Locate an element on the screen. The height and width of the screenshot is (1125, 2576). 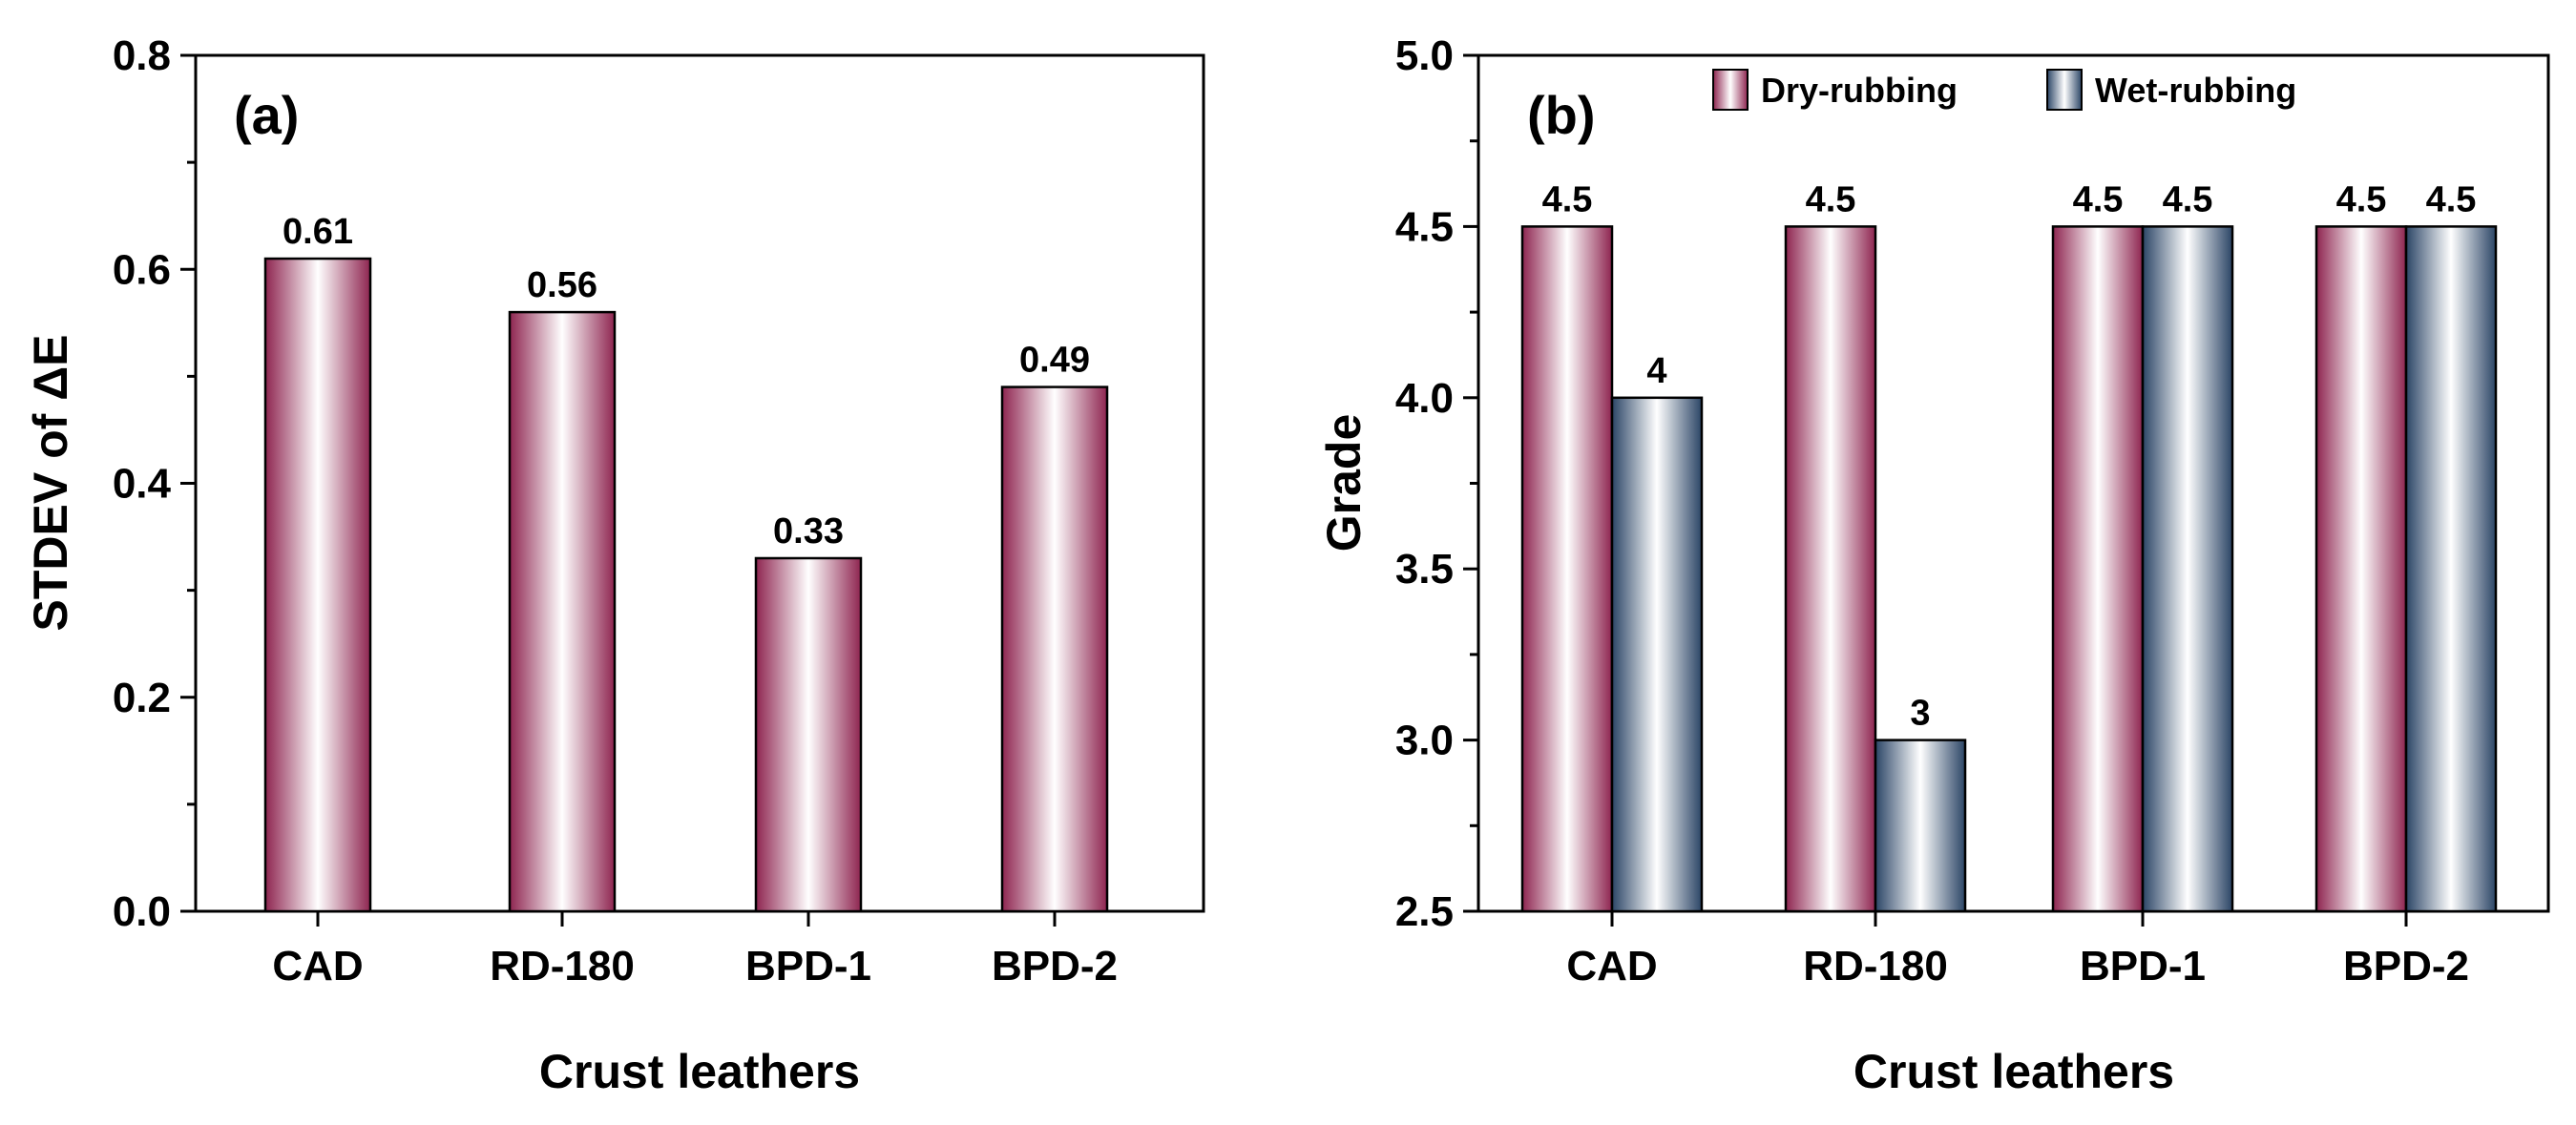
legend-swatch-wet-rubbing is located at coordinates (2064, 90).